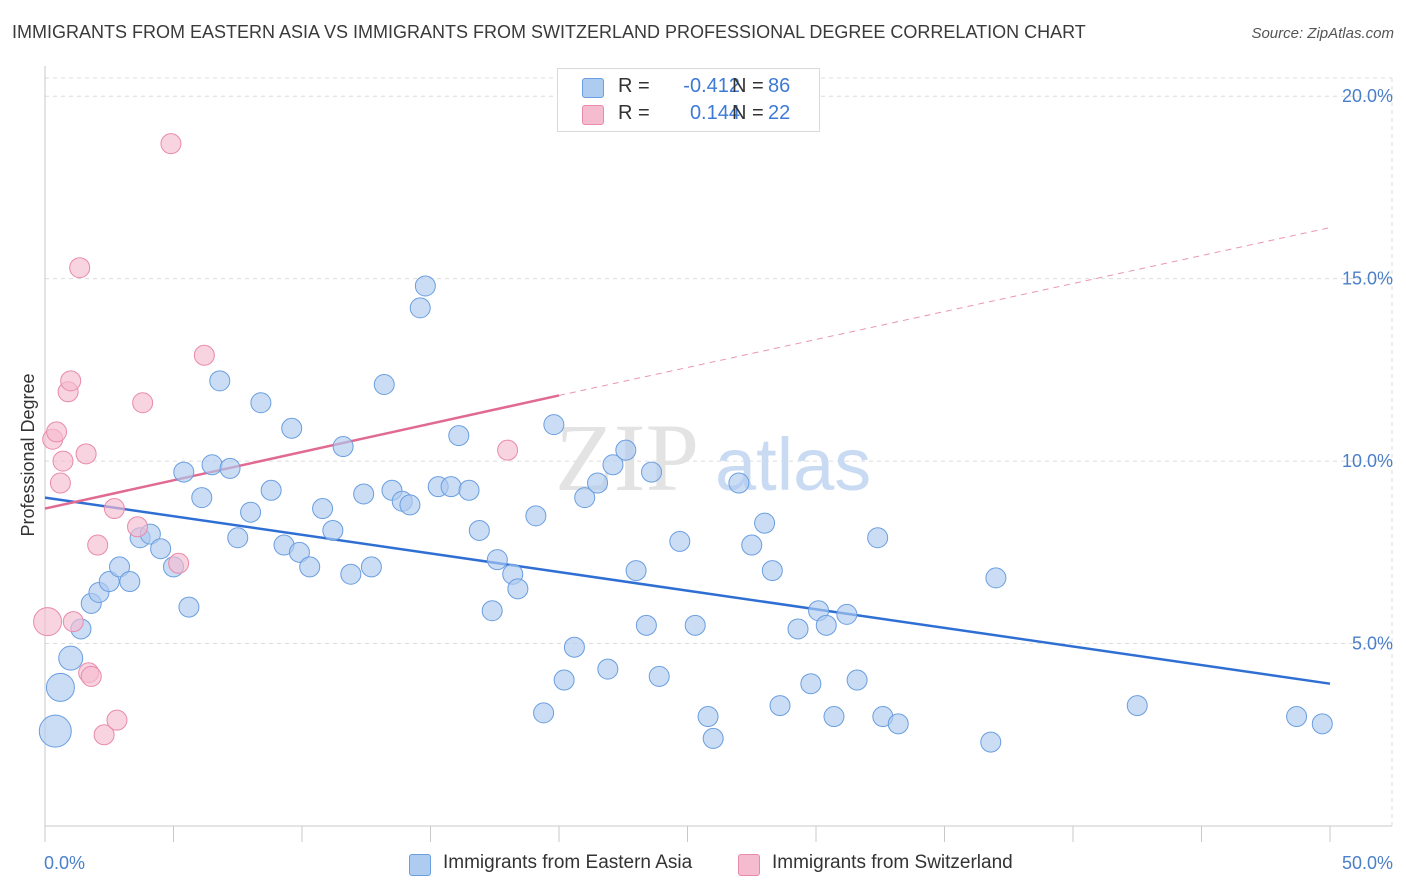 This screenshot has width=1406, height=892. I want to click on bottom-legend-label: Immigrants from Eastern Asia, so click(568, 862).